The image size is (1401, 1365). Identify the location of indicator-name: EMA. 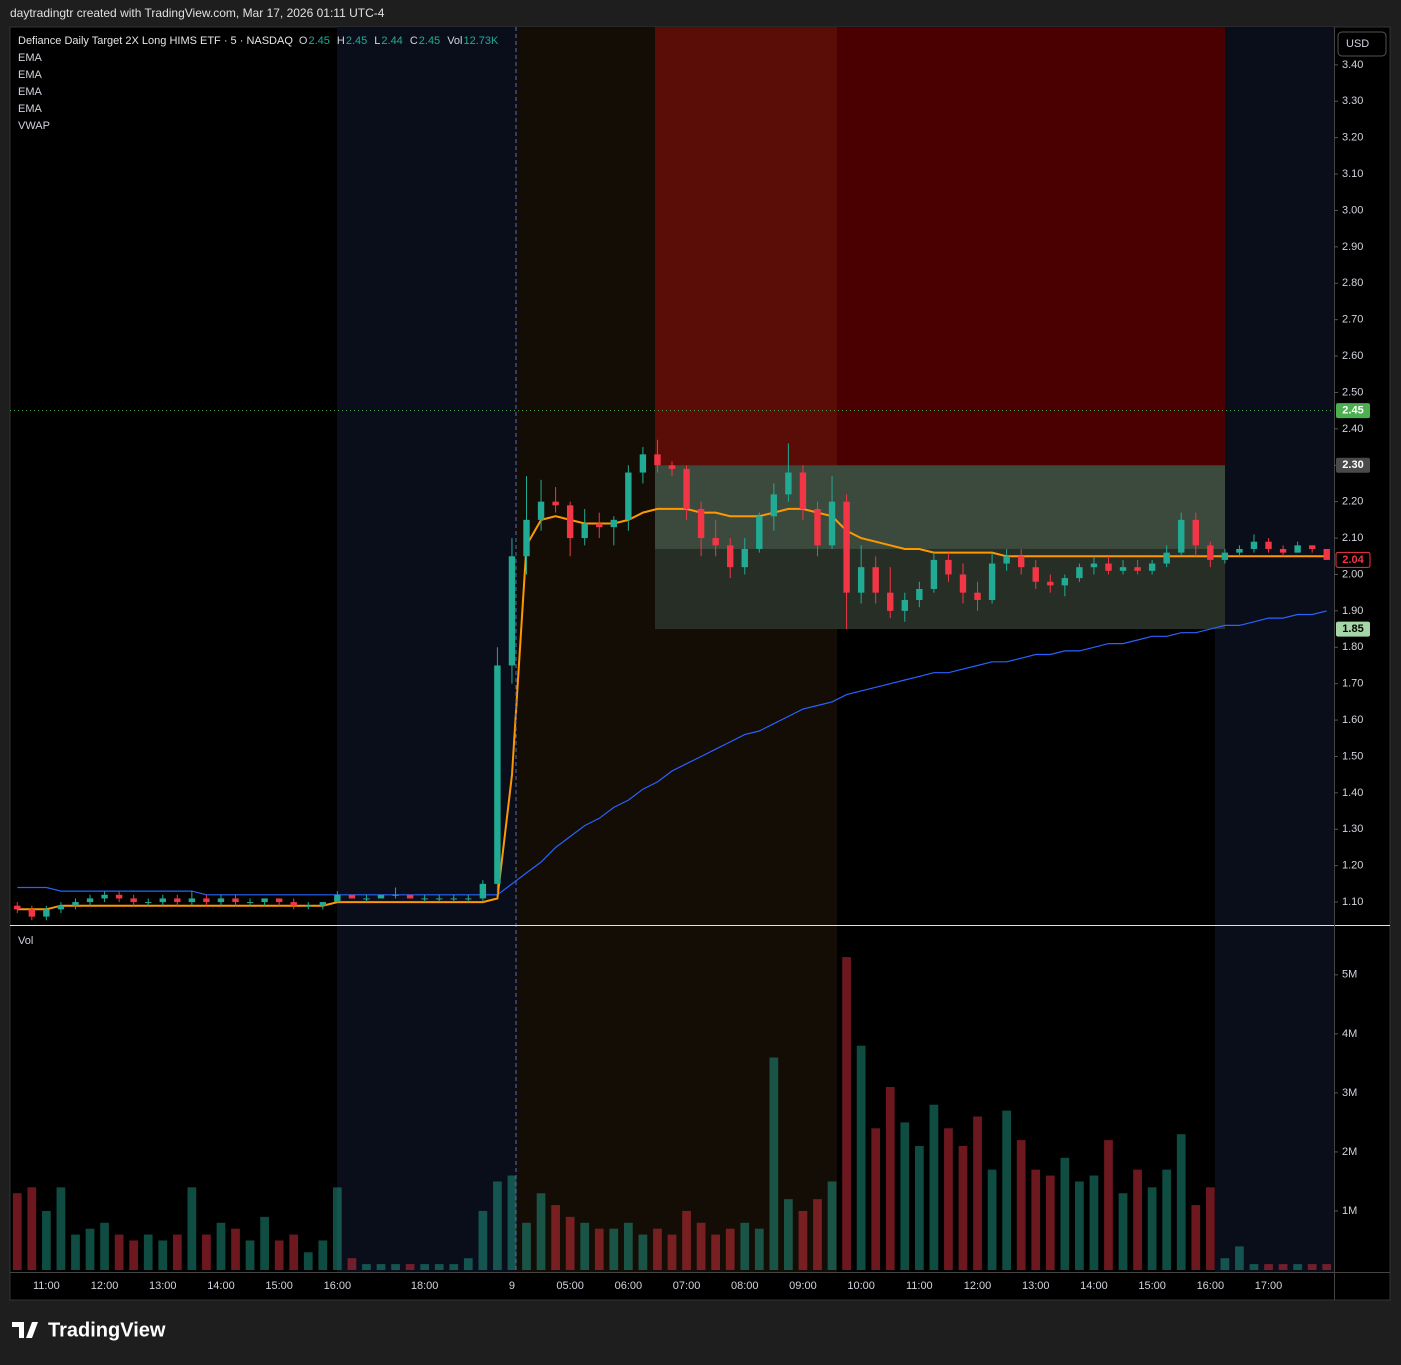
(30, 75).